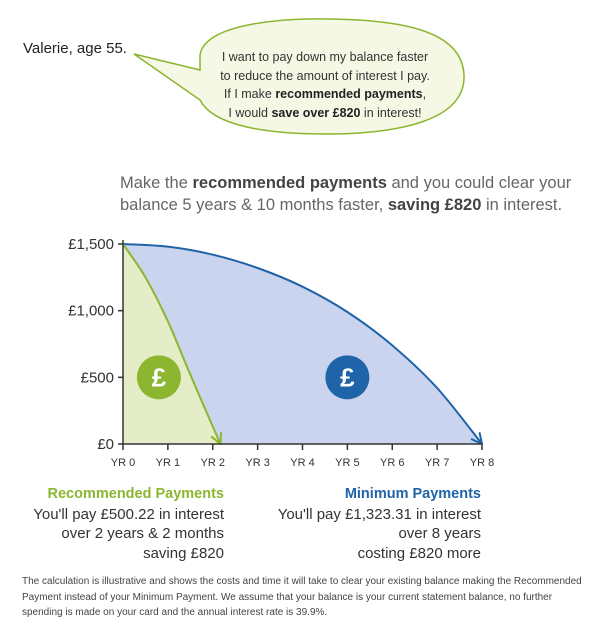 The width and height of the screenshot is (600, 636). Describe the element at coordinates (347, 463) in the screenshot. I see `x-tick-label-5: YR 5` at that location.